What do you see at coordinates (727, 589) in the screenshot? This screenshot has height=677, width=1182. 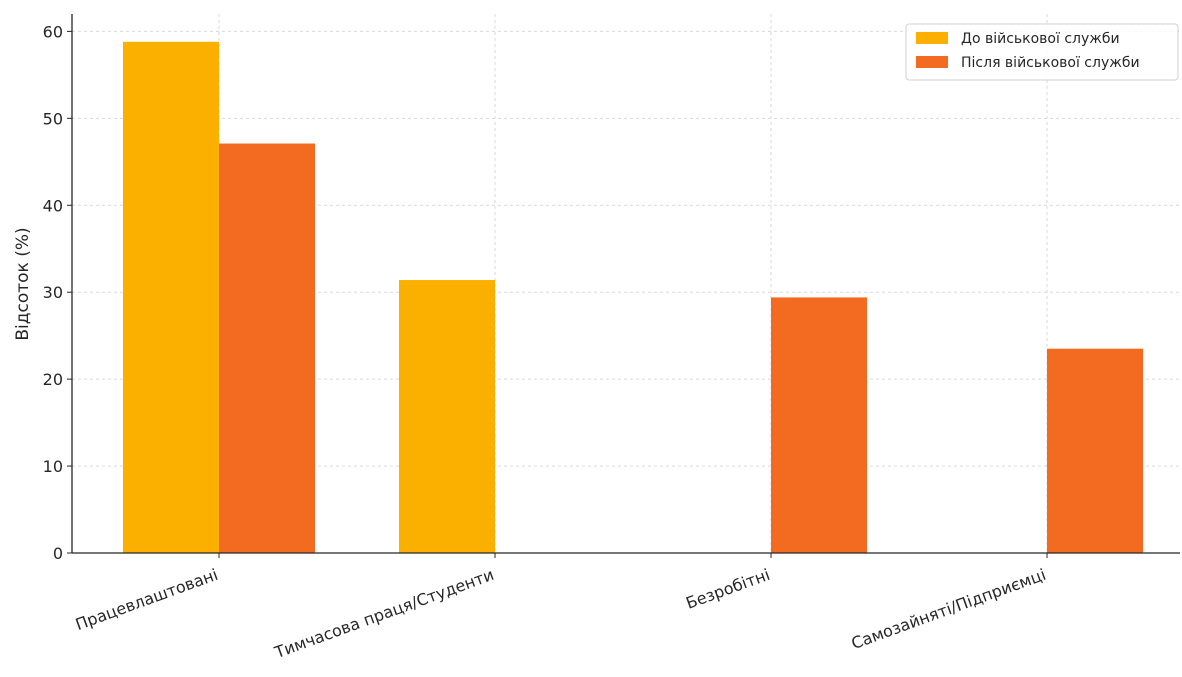 I see `x-tick-label: Безробітні` at bounding box center [727, 589].